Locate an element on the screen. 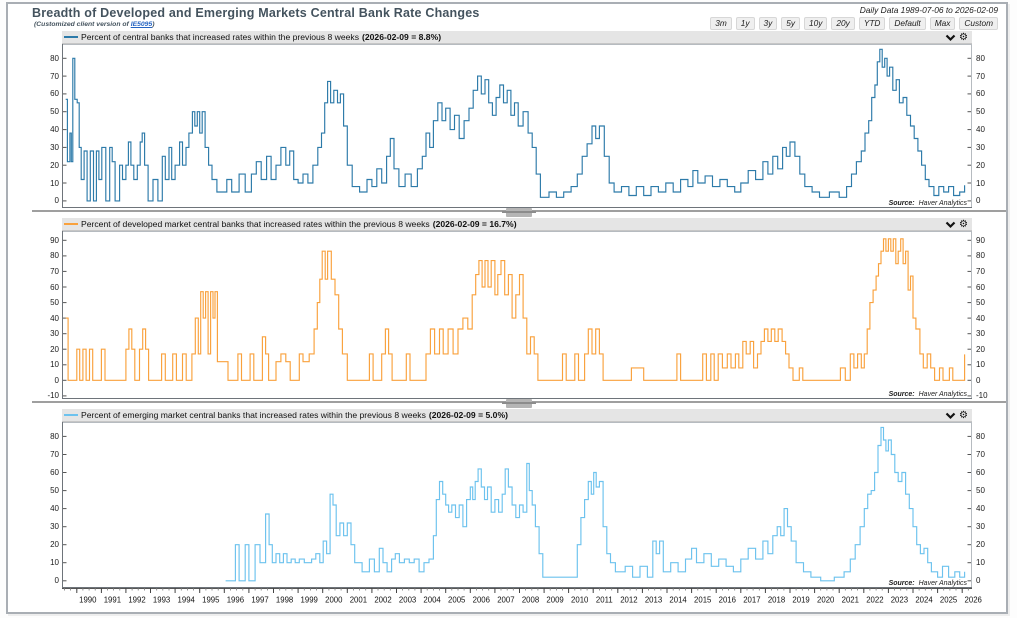 The image size is (1017, 618). x-tick-label: 2022 is located at coordinates (874, 600).